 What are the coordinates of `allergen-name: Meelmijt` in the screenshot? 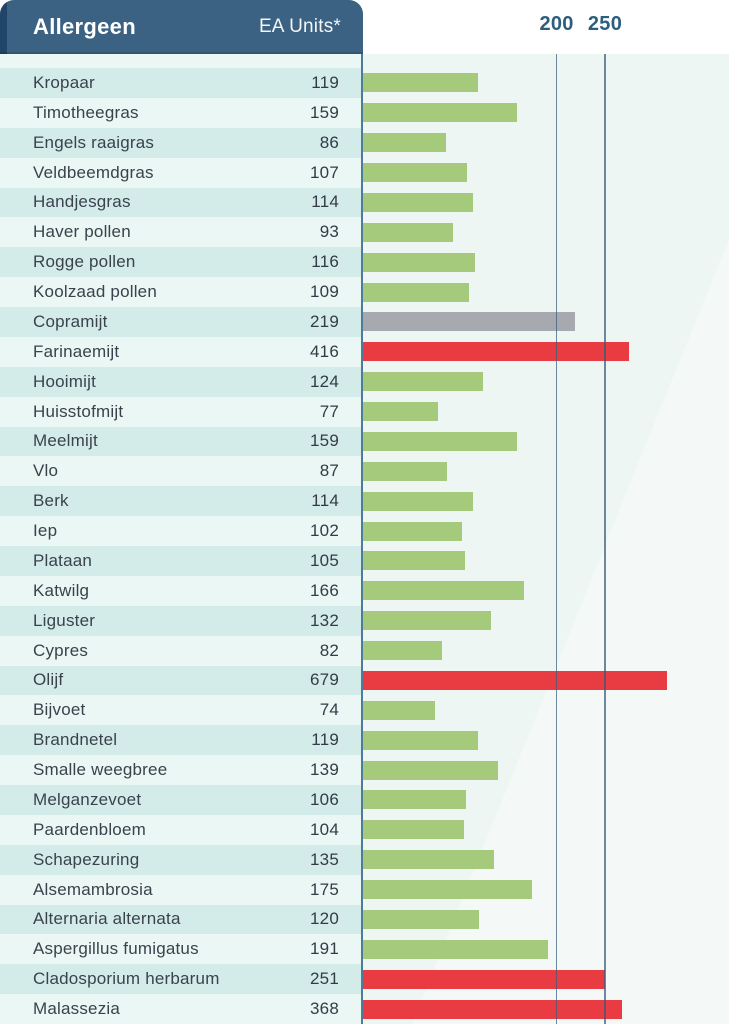 It's located at (65, 441).